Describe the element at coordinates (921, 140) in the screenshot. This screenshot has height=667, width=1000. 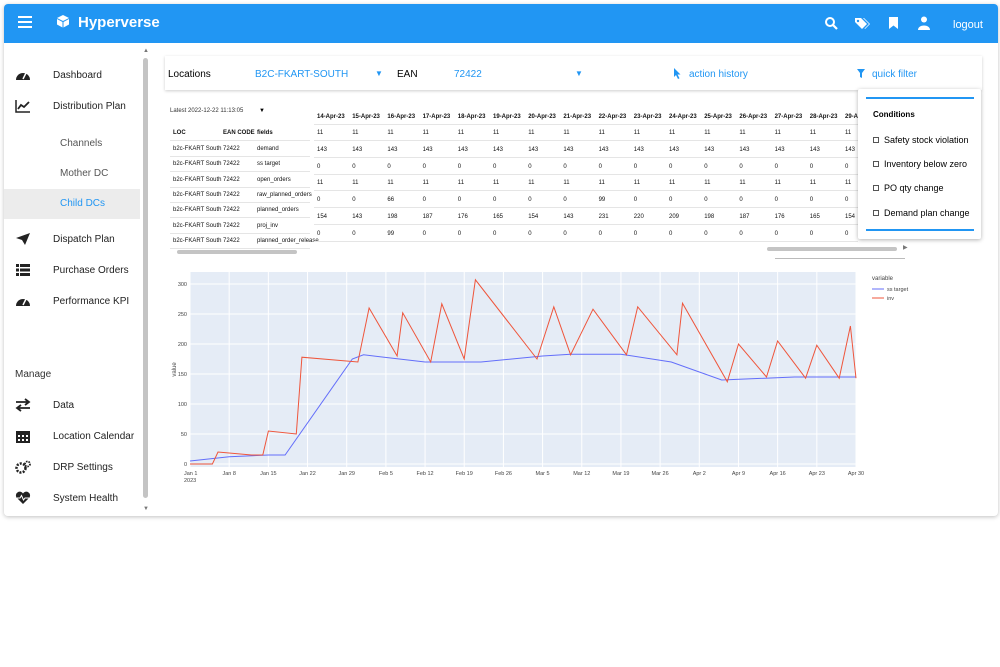
I see `condition-checkbox: Safety stock violation` at that location.